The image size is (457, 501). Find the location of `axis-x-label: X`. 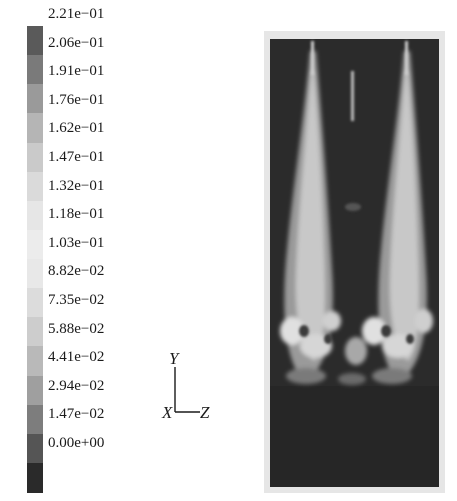

axis-x-label: X is located at coordinates (167, 412).